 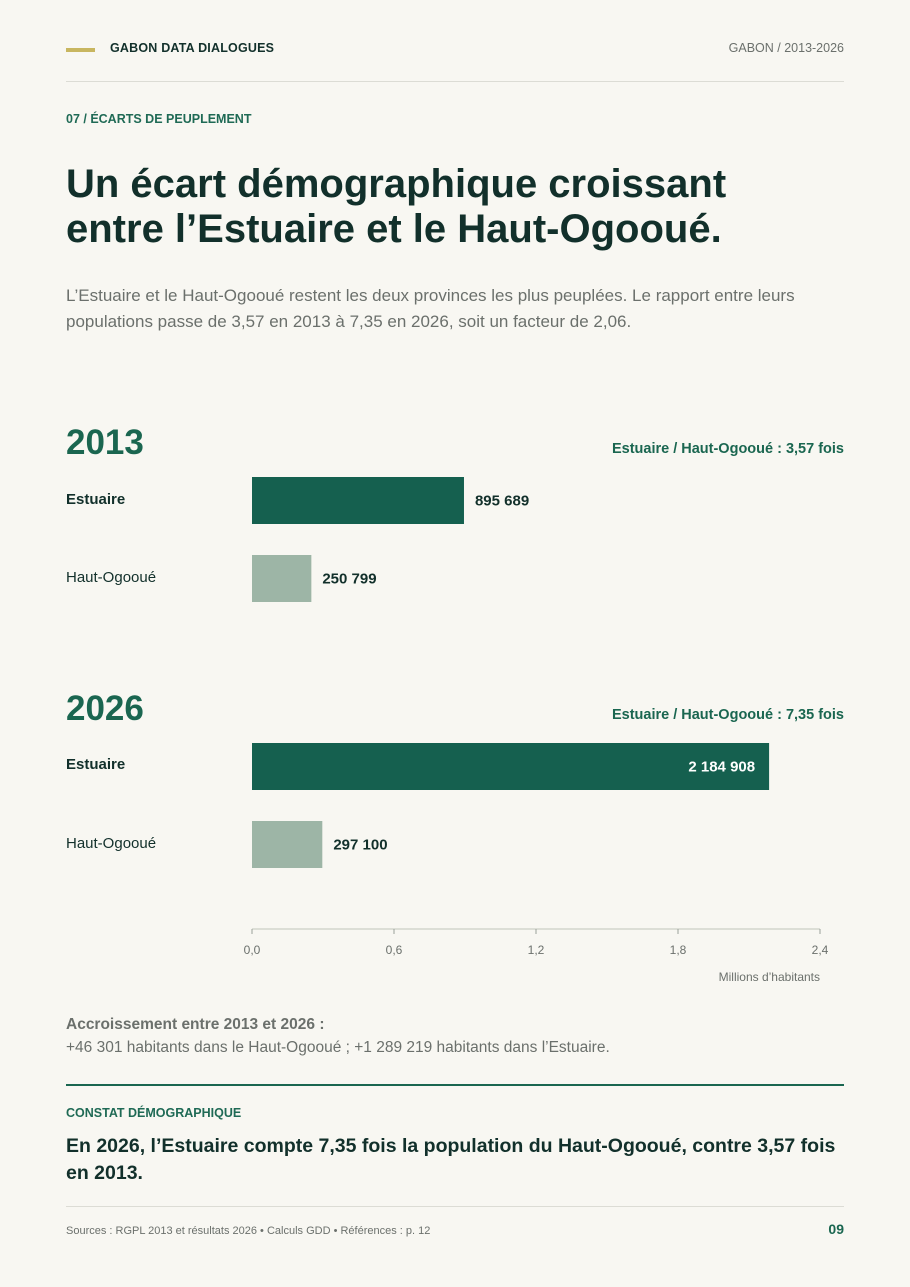 I want to click on category-label-estuaire-2013: Estuaire, so click(x=96, y=499).